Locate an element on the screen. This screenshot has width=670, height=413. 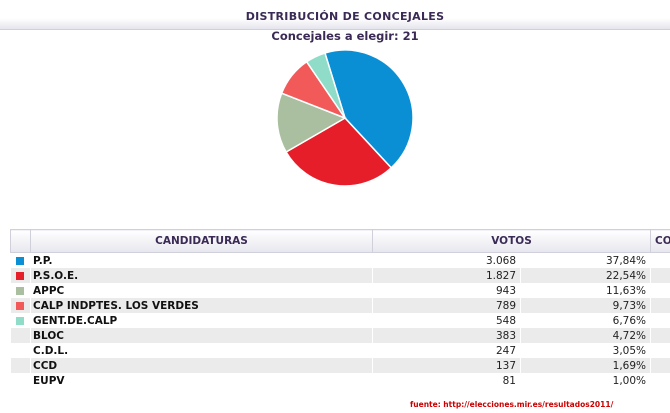
vote-percent: 37,84% is located at coordinates (585, 260).